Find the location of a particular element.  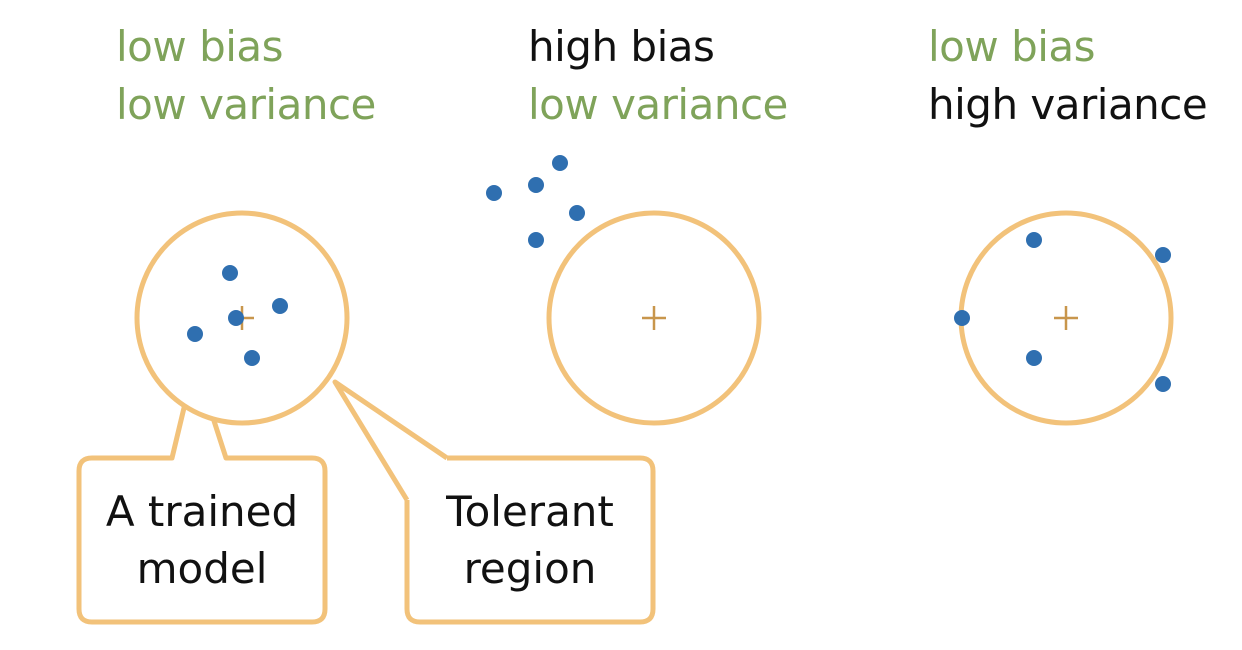

panel2-variance-label: low variance is located at coordinates (658, 104).